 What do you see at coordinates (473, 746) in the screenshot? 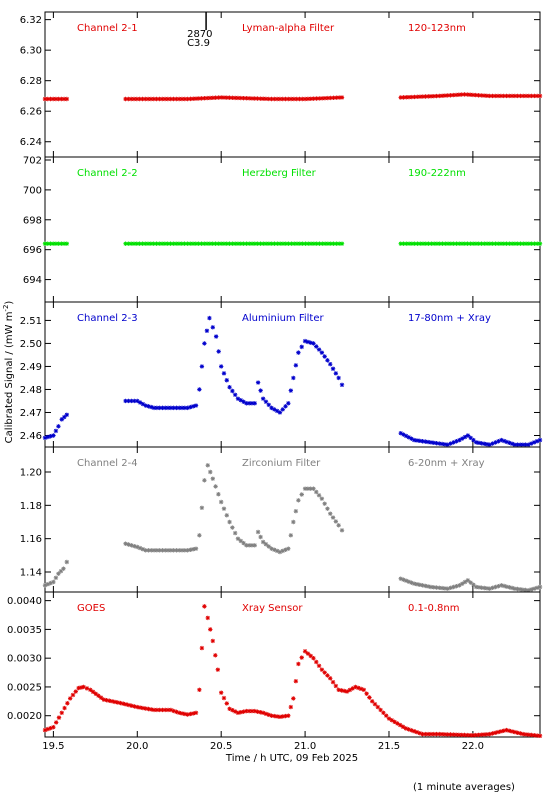
I see `x-tick-label: 22.0` at bounding box center [473, 746].